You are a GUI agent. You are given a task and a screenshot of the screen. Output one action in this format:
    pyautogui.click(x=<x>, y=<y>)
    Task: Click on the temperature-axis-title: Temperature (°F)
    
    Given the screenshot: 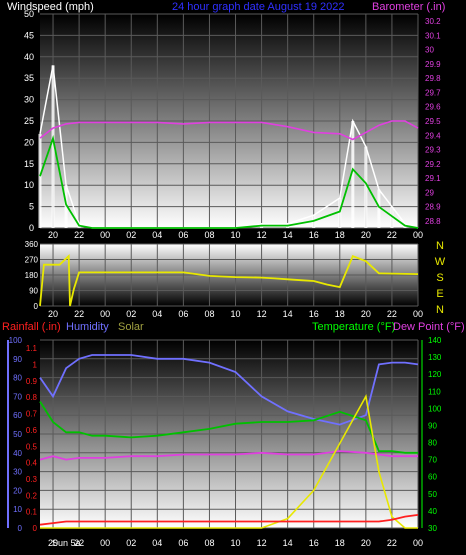 What is the action you would take?
    pyautogui.click(x=353, y=327)
    